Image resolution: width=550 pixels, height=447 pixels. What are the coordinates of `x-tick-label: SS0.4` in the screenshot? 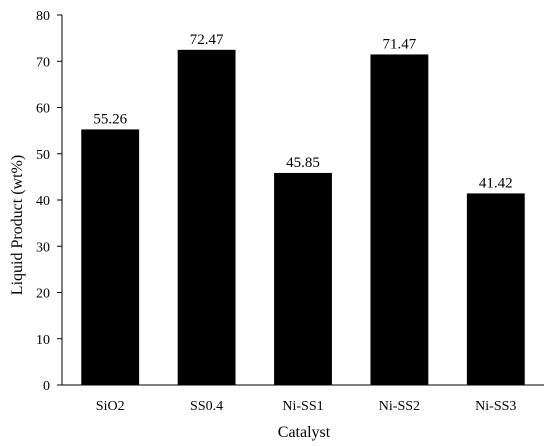 It's located at (206, 406).